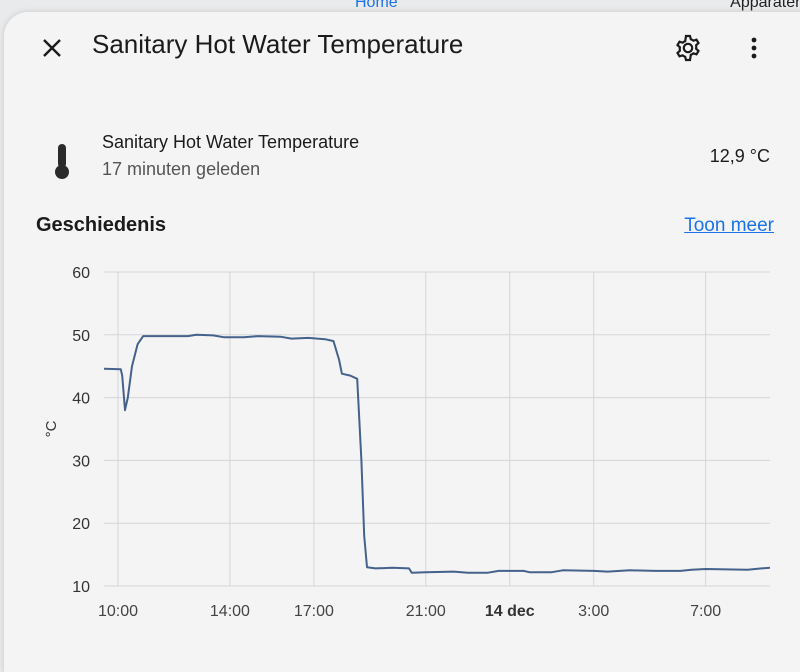  Describe the element at coordinates (426, 611) in the screenshot. I see `x-tick-label: 21:00` at that location.